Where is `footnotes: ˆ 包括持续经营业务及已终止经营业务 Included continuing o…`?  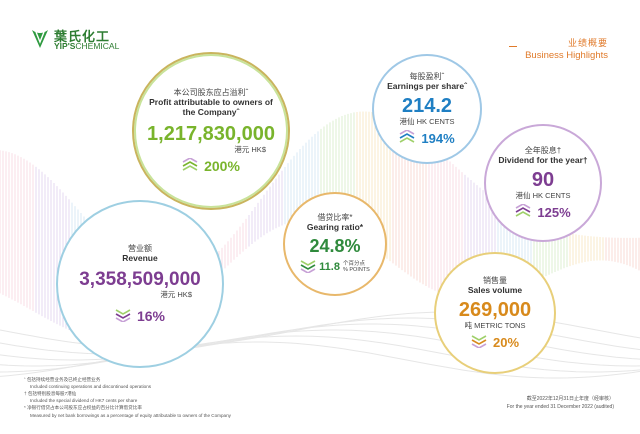
footnotes: ˆ 包括持续经营业务及已终止经营业务 Included continuing o… is located at coordinates (127, 397).